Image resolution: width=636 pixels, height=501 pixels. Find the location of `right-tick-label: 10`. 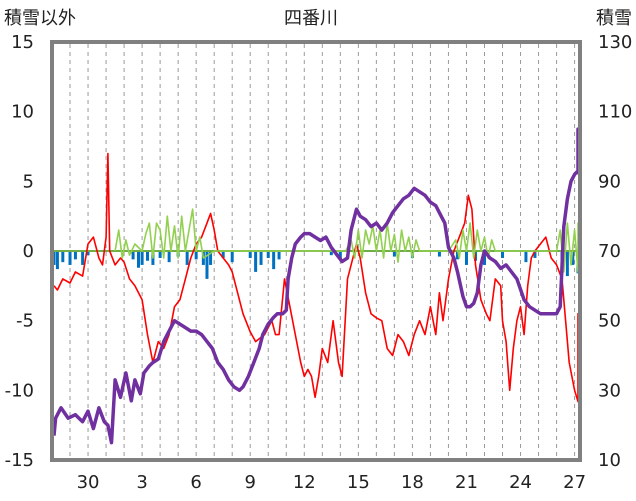

right-tick-label: 10 is located at coordinates (609, 460).